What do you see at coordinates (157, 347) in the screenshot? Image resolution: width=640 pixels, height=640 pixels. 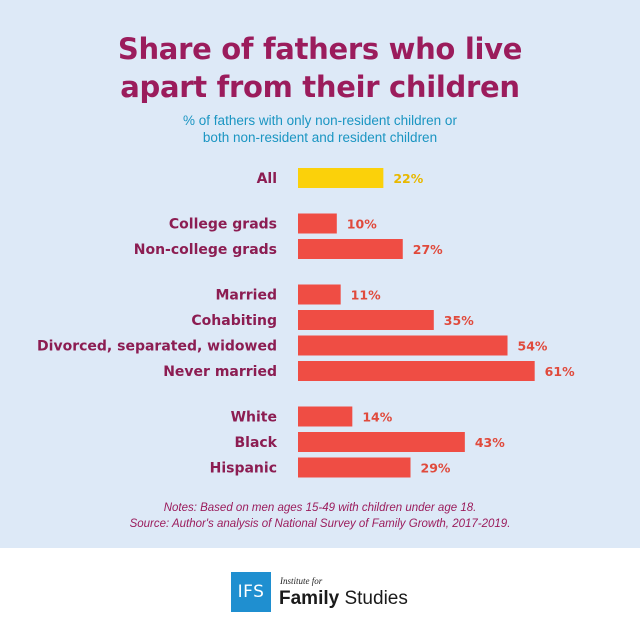 I see `category-label-divorced-separated-widowed: Divorced, separated, widowed` at bounding box center [157, 347].